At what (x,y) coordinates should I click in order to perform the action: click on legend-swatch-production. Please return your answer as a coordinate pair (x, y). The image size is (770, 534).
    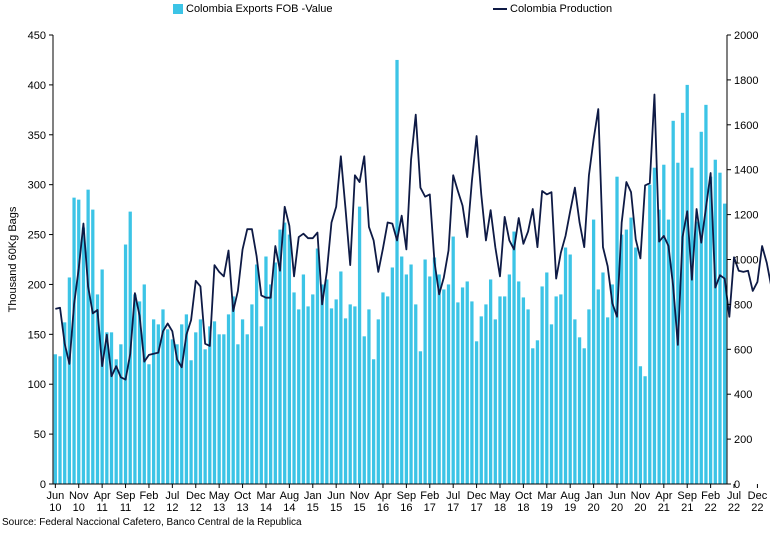
    Looking at the image, I should click on (500, 9).